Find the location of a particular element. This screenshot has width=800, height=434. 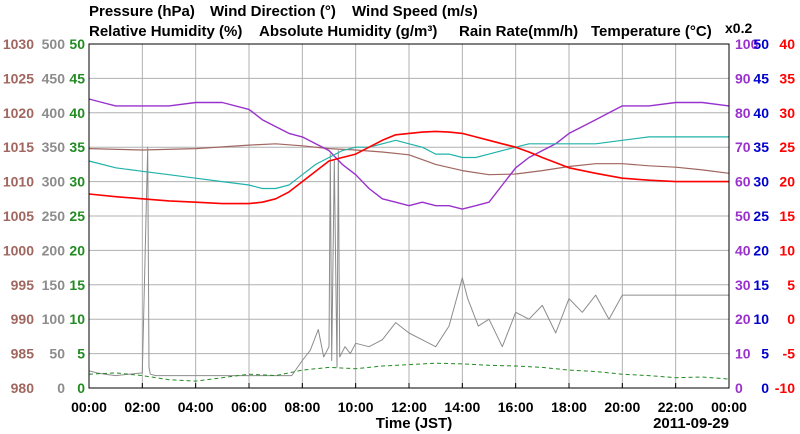

y-tick-label-rain-rate: 10 is located at coordinates (761, 319).